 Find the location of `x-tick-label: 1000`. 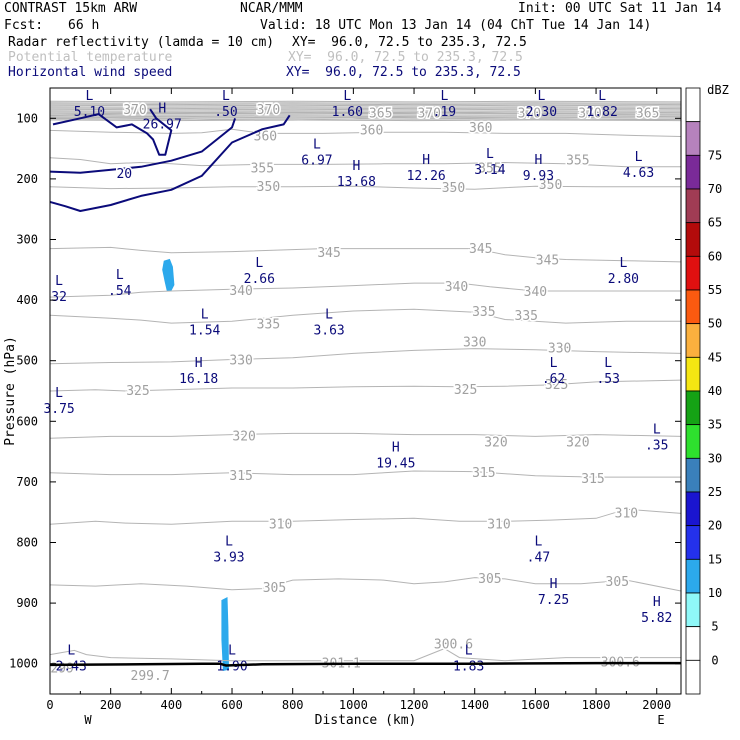

x-tick-label: 1000 is located at coordinates (353, 705).